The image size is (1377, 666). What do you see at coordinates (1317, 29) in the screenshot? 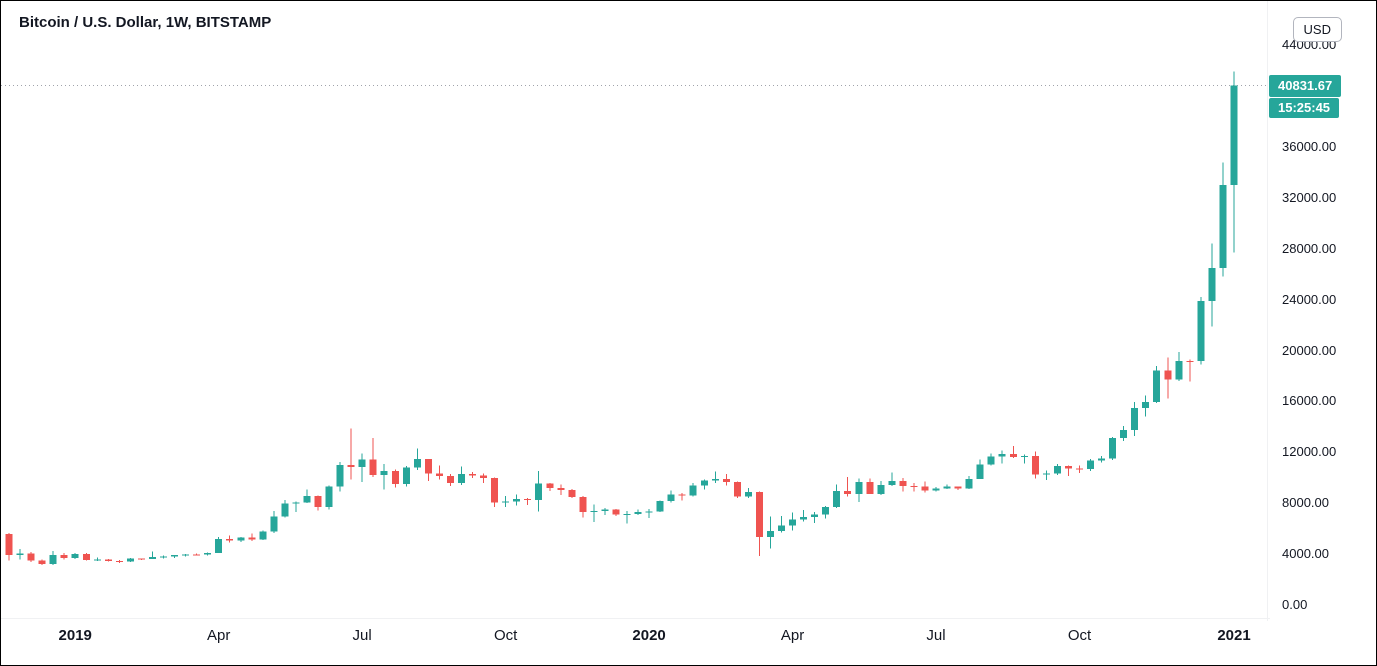
I see `currency-toggle-button: USD` at bounding box center [1317, 29].